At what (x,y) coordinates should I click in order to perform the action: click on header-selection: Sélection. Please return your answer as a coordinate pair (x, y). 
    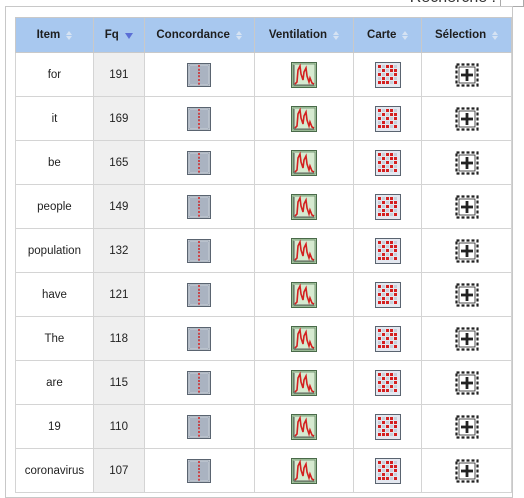
    Looking at the image, I should click on (466, 35).